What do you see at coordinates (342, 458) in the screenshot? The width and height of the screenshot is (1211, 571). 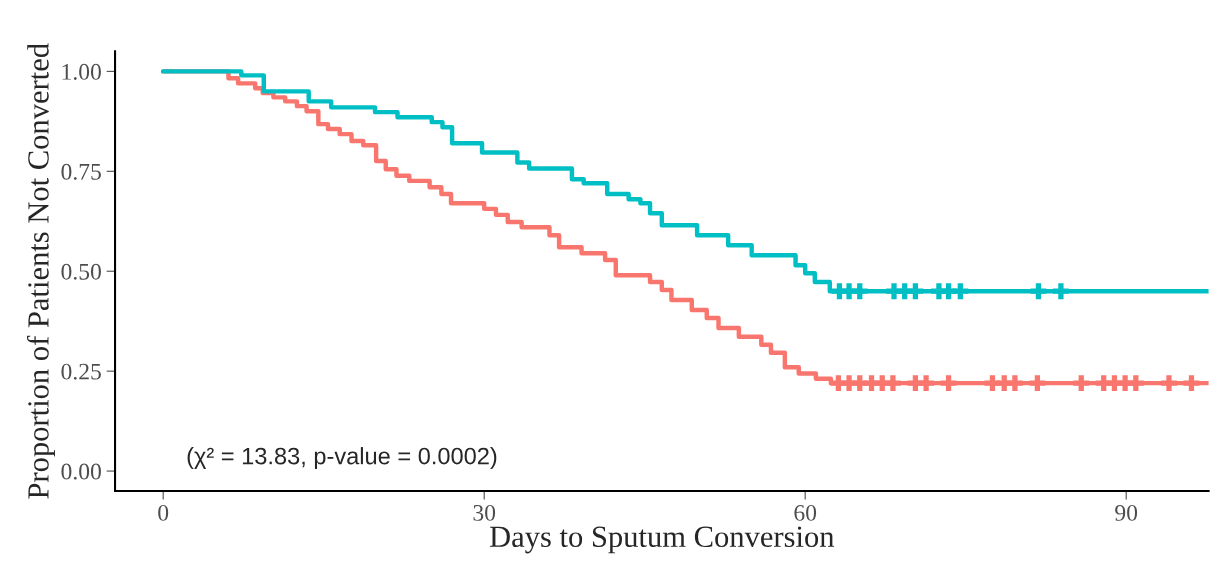 I see `annotation: (χ² = 13.83, p-value = 0.0002)` at bounding box center [342, 458].